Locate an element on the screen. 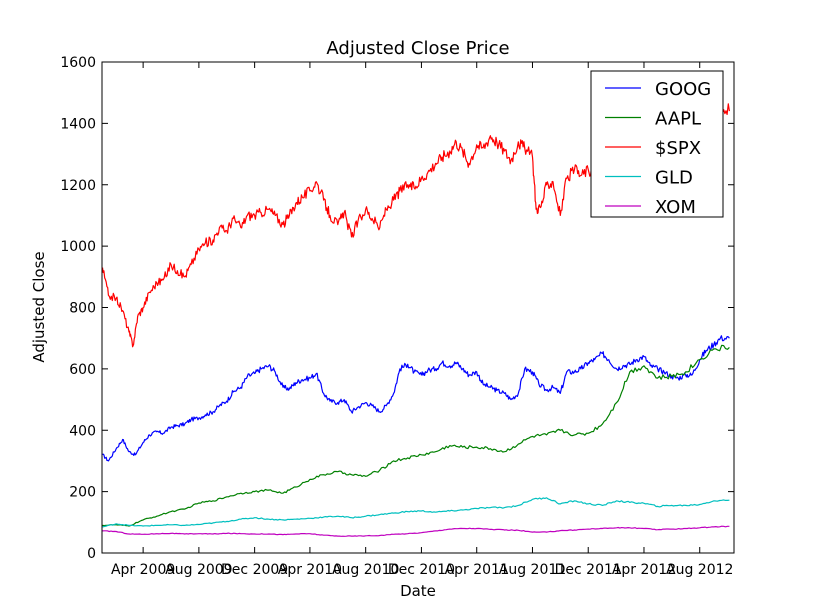  x-tick-label: Dec 2011 is located at coordinates (588, 570).